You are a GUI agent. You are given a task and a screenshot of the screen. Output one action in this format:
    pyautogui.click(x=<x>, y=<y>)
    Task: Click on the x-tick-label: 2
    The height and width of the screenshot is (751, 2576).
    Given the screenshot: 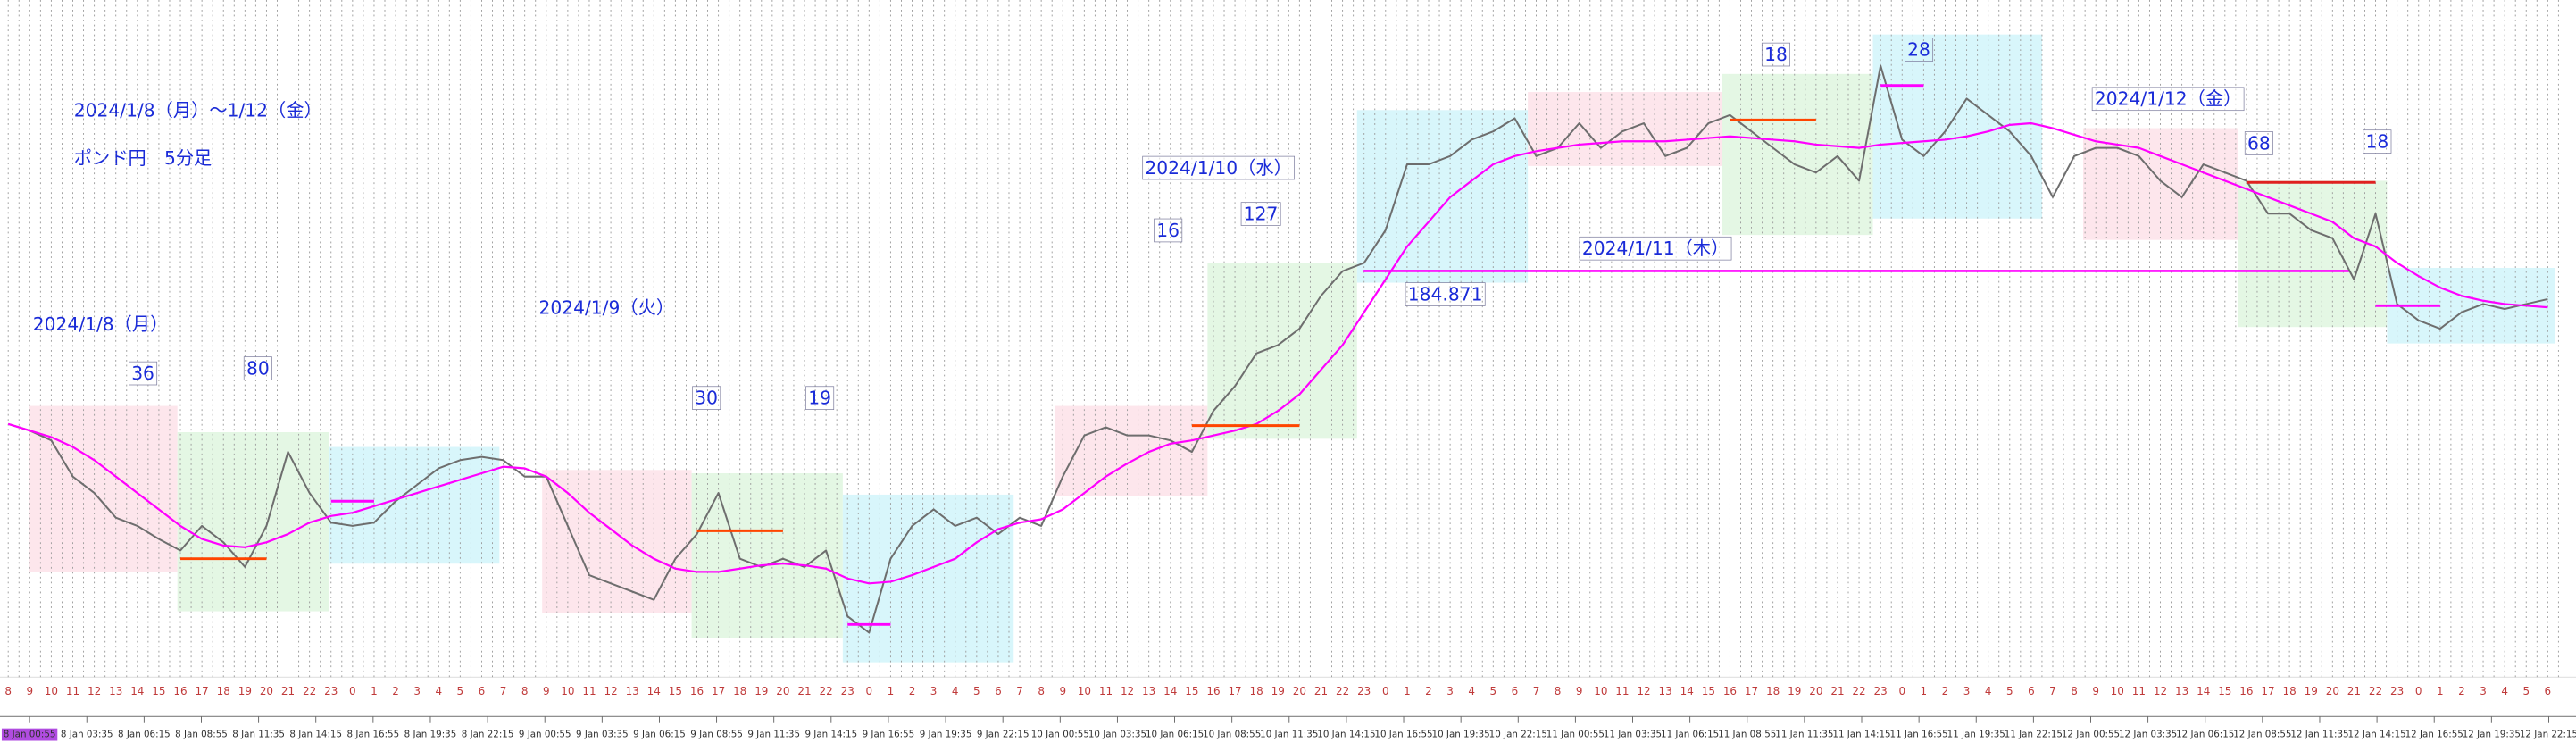 What is the action you would take?
    pyautogui.click(x=1428, y=691)
    